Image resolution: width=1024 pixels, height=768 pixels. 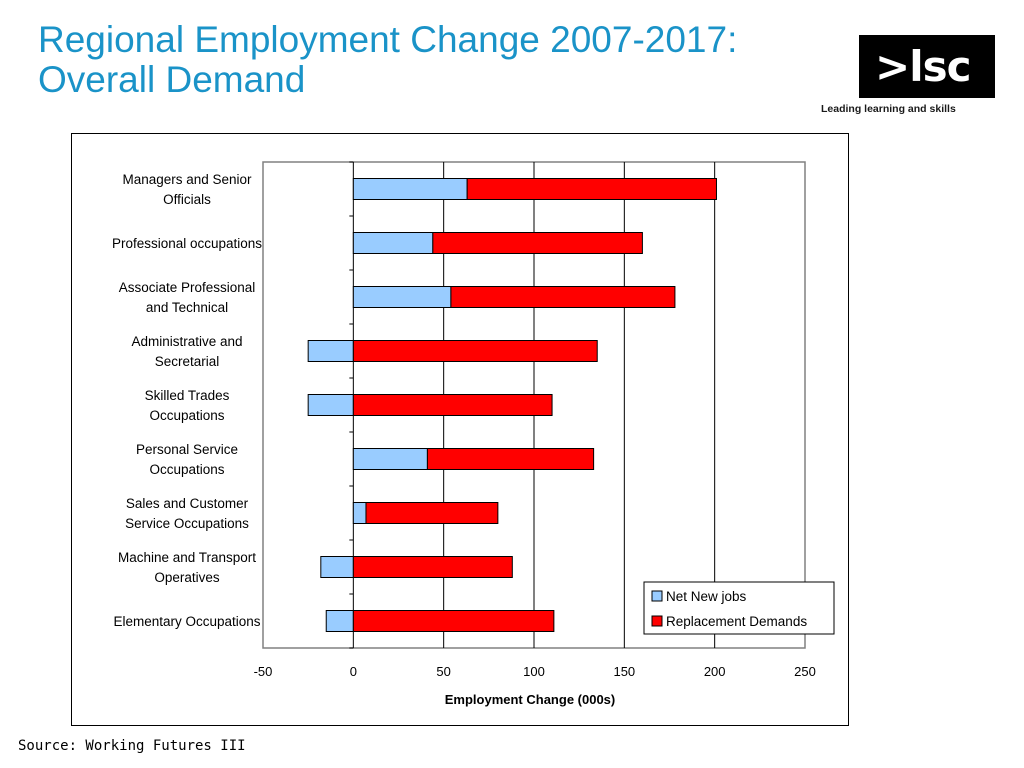 What do you see at coordinates (706, 596) in the screenshot?
I see `legend-label: Net New jobs` at bounding box center [706, 596].